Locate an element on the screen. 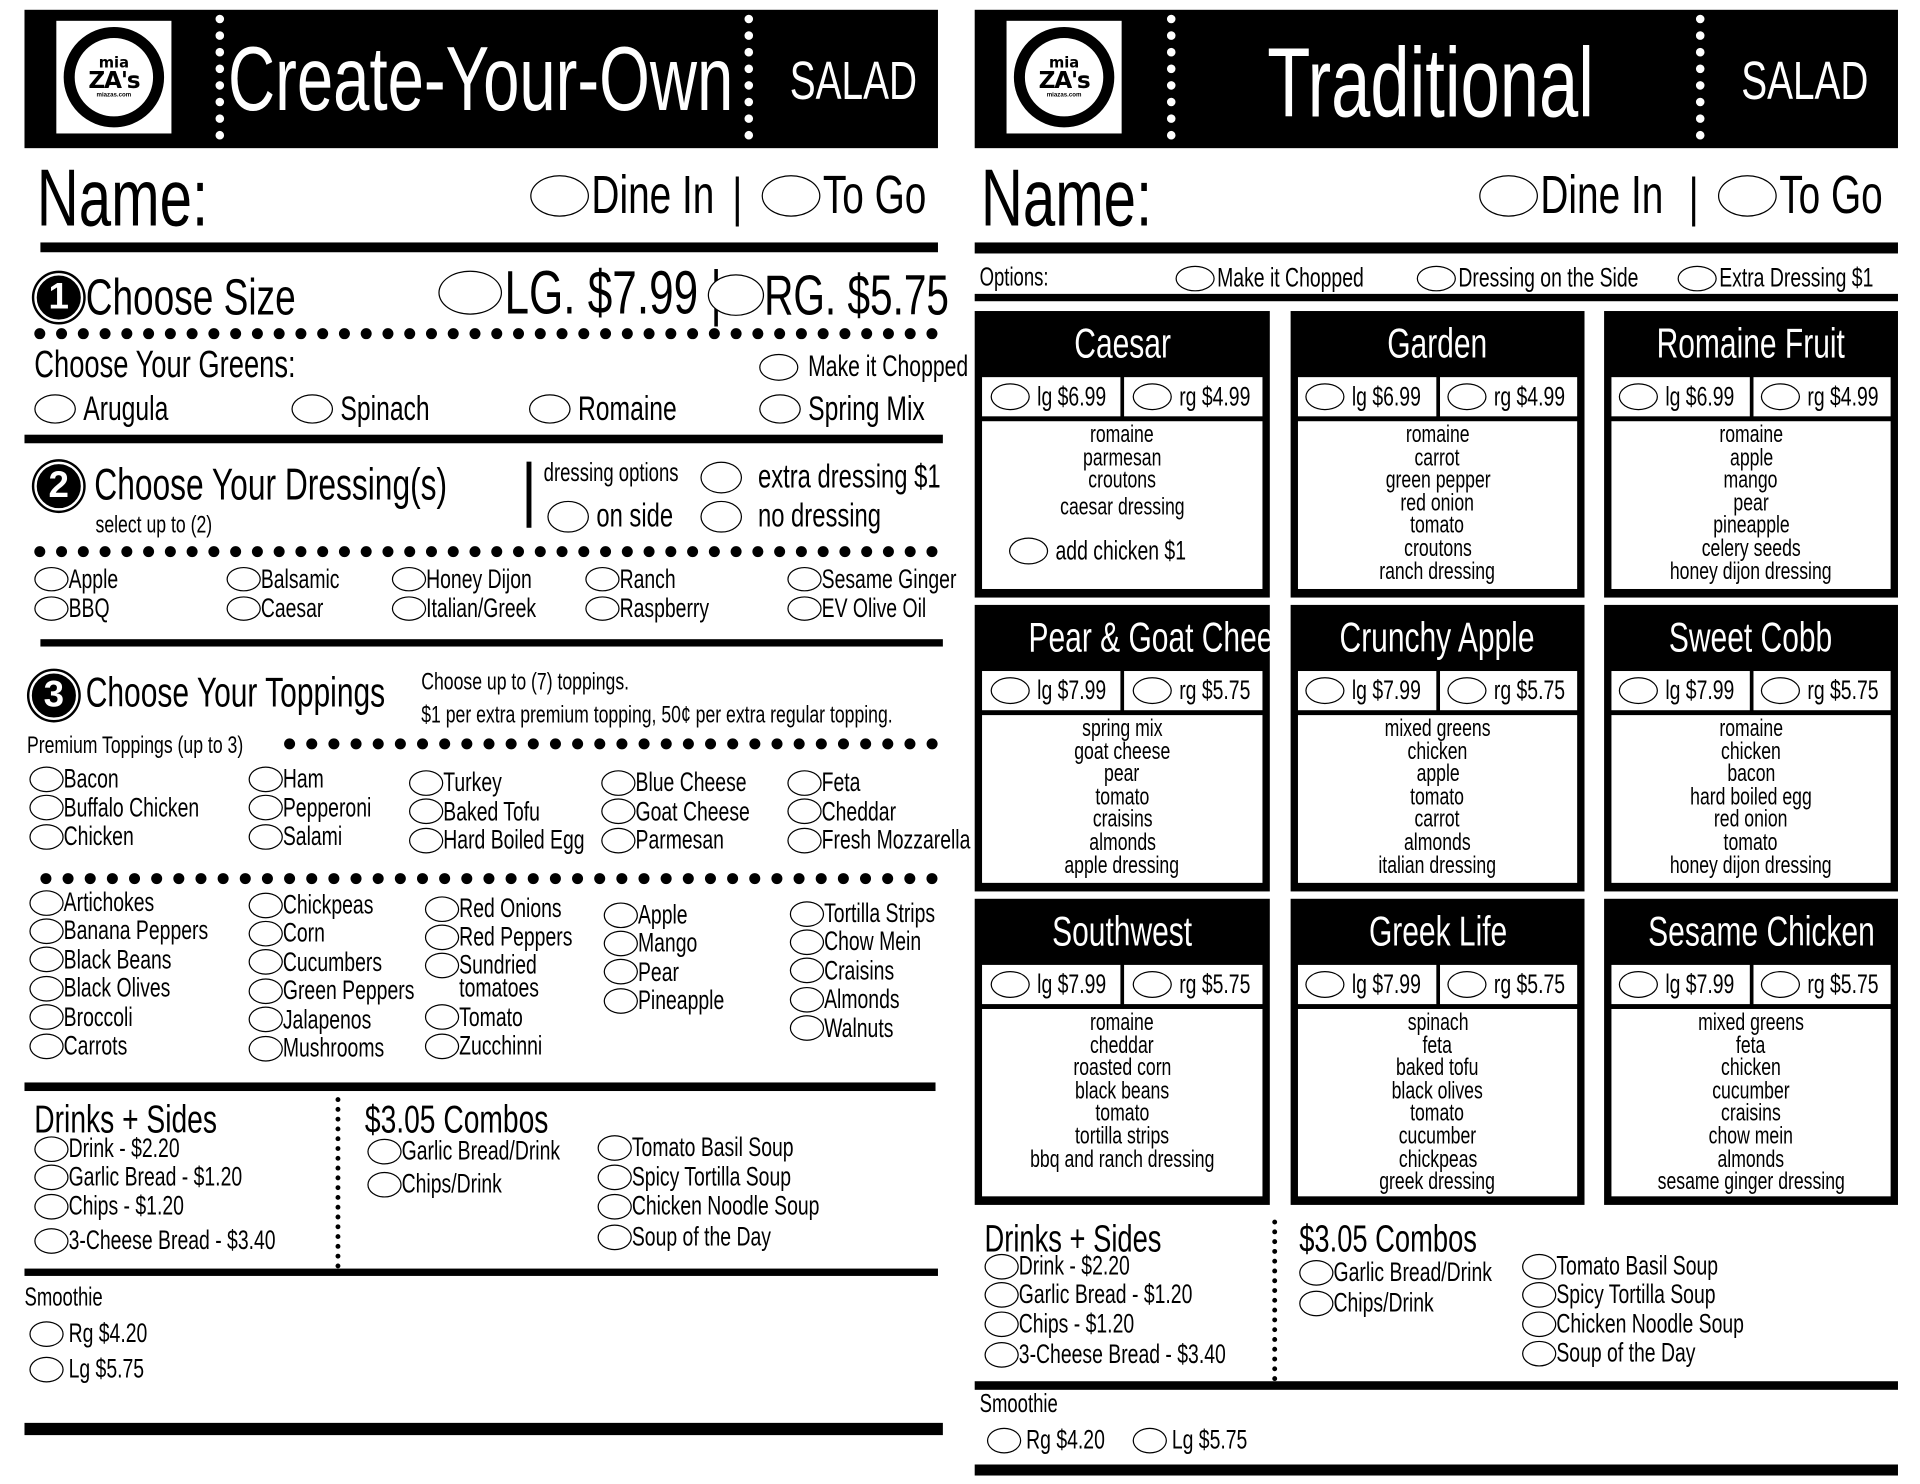 This screenshot has height=1484, width=1920. regular-topping-option: Almonds is located at coordinates (859, 999).